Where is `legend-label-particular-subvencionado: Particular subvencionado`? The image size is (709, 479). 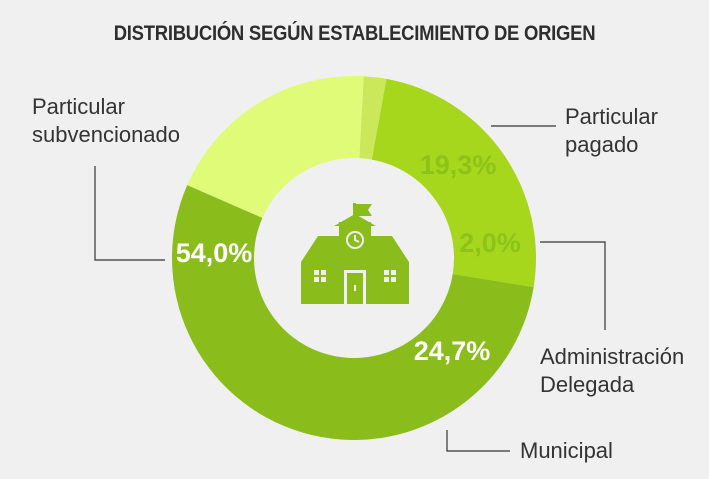 legend-label-particular-subvencionado: Particular subvencionado is located at coordinates (106, 120).